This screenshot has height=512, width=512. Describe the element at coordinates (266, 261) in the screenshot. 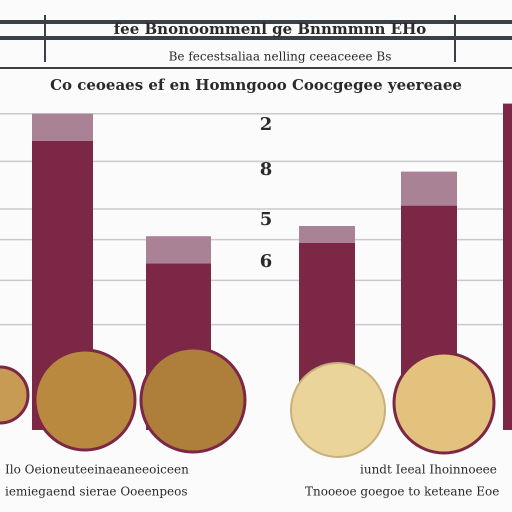

I see `annotation: 6` at that location.